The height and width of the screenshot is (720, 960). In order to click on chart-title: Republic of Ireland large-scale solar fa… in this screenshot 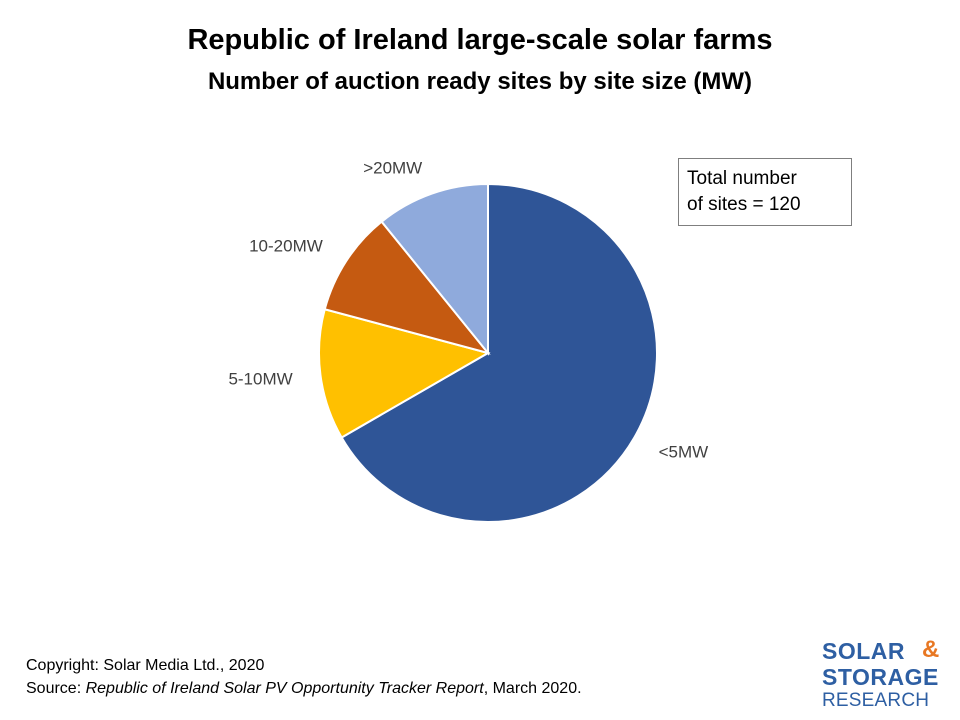, I will do `click(480, 40)`.